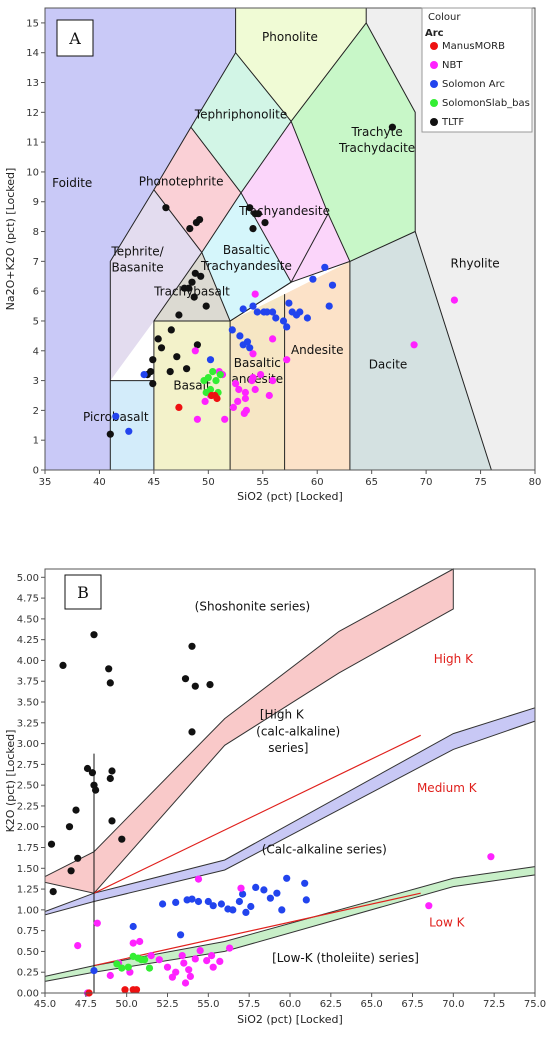 The image size is (550, 1038). What do you see at coordinates (28, 848) in the screenshot?
I see `y-tick-label: 1.75` at bounding box center [28, 848].